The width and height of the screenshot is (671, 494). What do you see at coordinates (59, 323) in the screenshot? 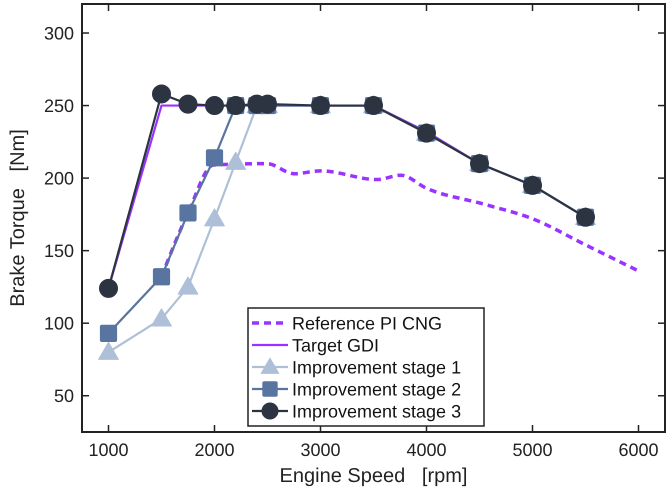
I see `y-tick-label: 100` at bounding box center [59, 323].